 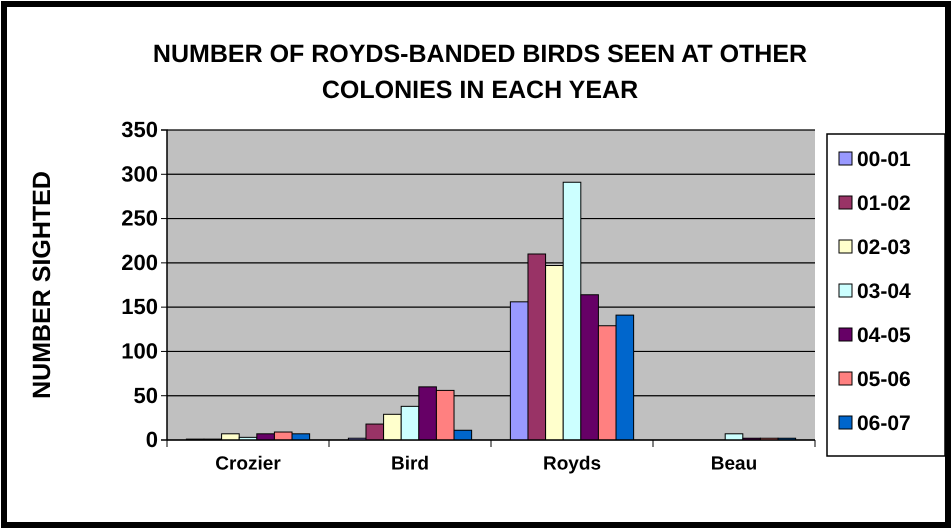 I want to click on y-tick-label: 300, so click(x=139, y=173).